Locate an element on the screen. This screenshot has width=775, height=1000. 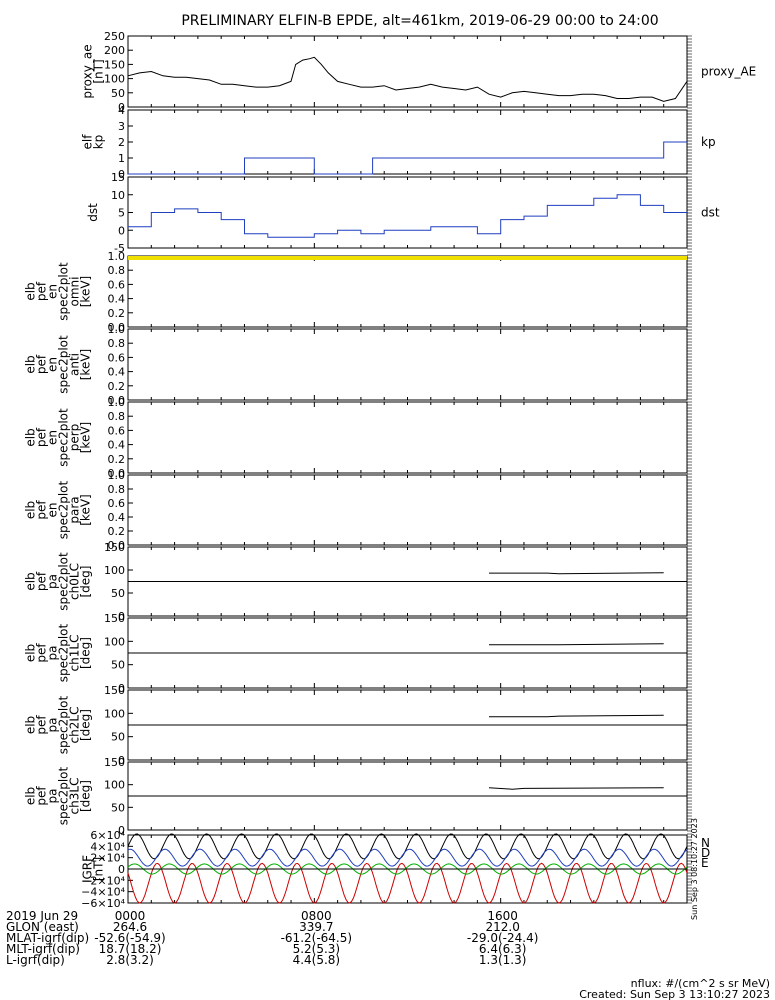
orbit-row-value: -52.6(-54.9) is located at coordinates (129, 938).